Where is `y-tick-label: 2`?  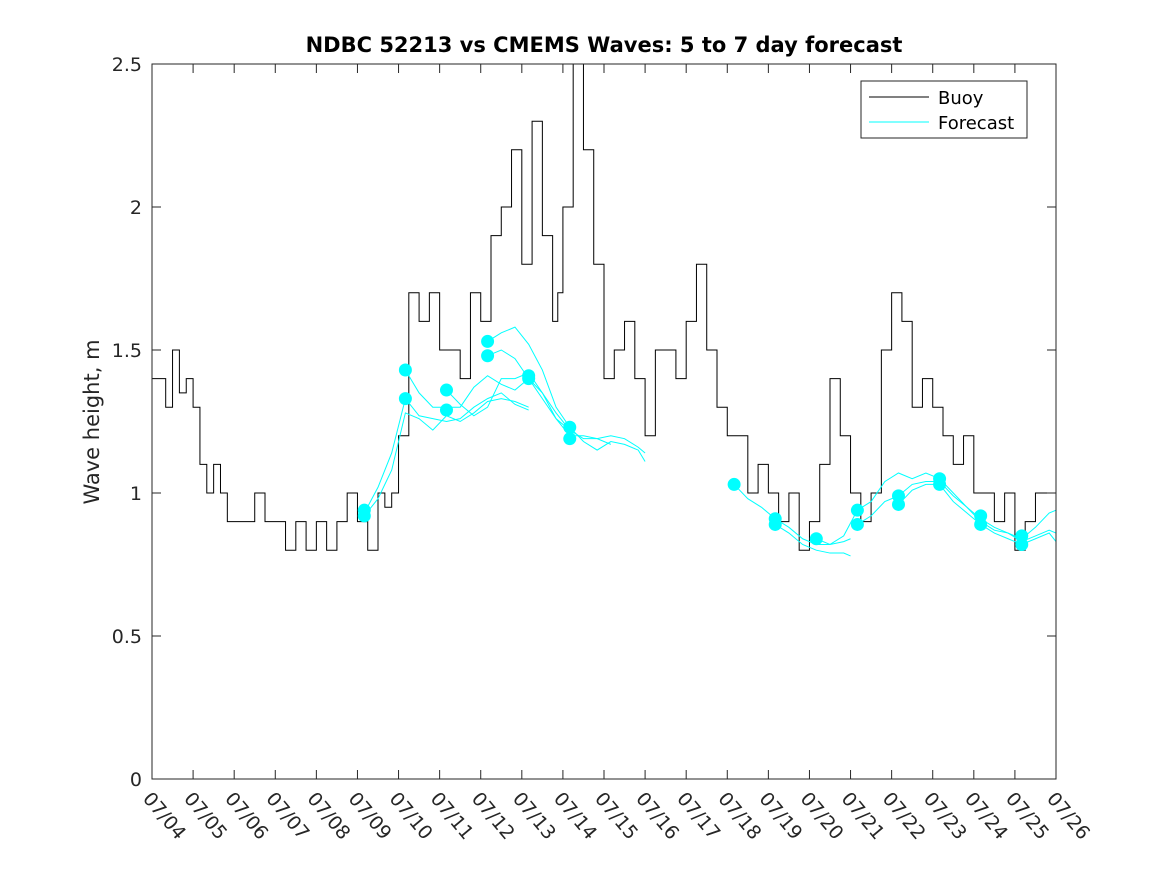 y-tick-label: 2 is located at coordinates (136, 208).